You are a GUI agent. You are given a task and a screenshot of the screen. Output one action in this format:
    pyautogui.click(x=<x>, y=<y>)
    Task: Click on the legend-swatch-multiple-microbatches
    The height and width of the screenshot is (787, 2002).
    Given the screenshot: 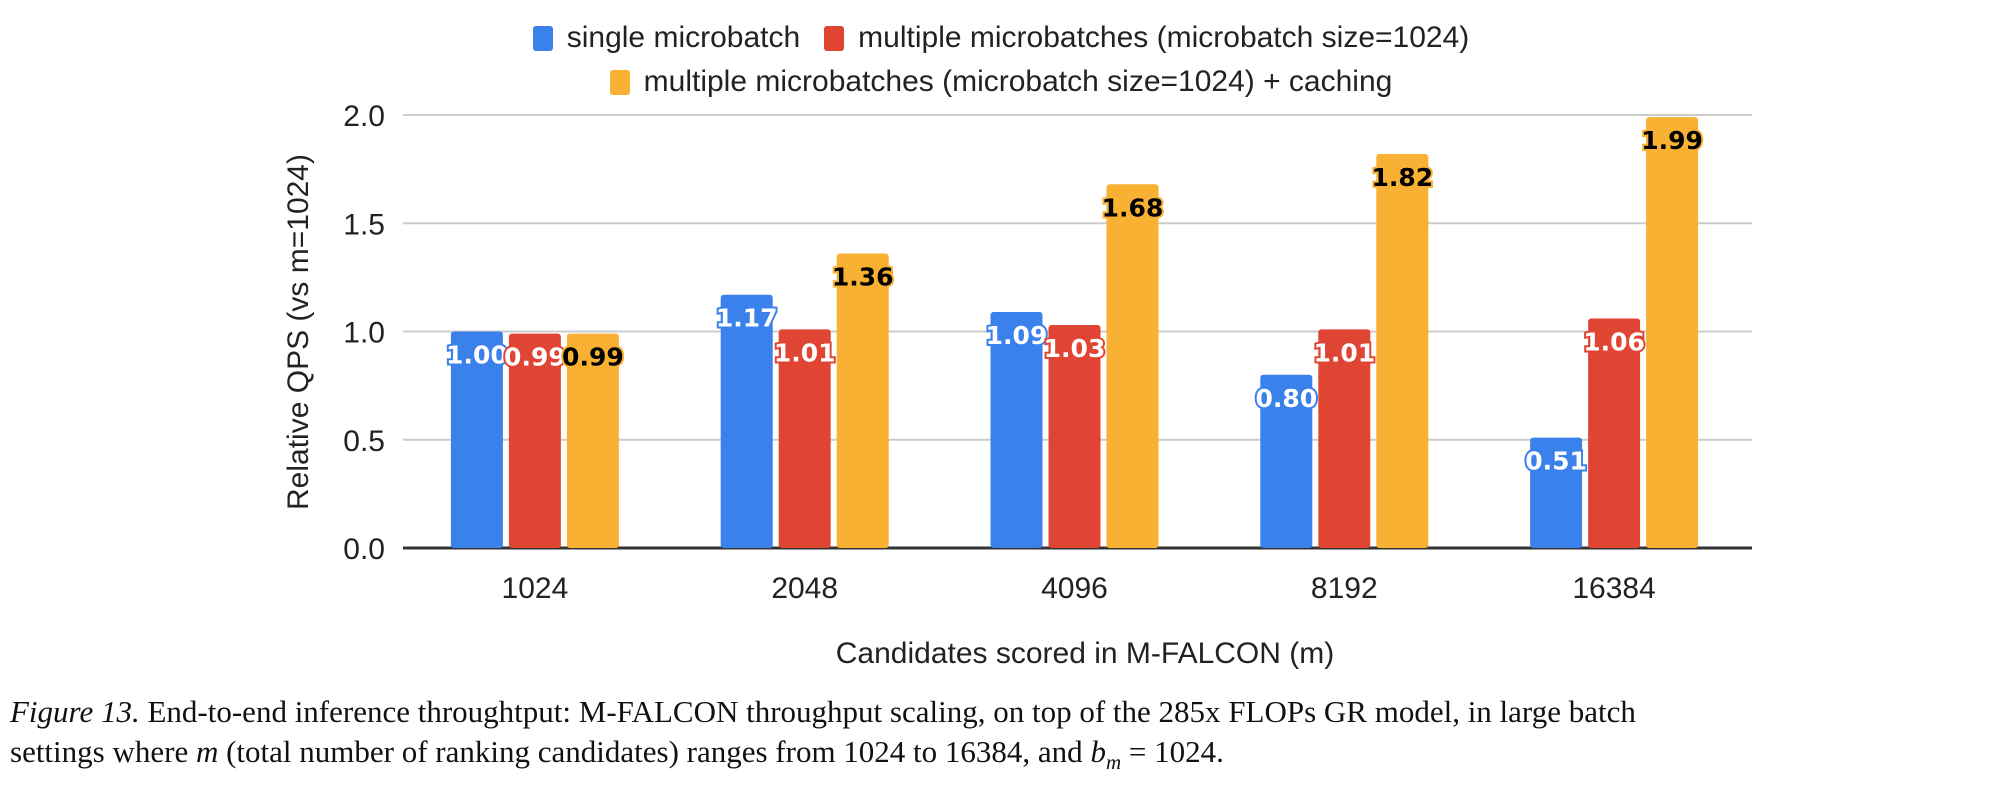 What is the action you would take?
    pyautogui.click(x=834, y=38)
    